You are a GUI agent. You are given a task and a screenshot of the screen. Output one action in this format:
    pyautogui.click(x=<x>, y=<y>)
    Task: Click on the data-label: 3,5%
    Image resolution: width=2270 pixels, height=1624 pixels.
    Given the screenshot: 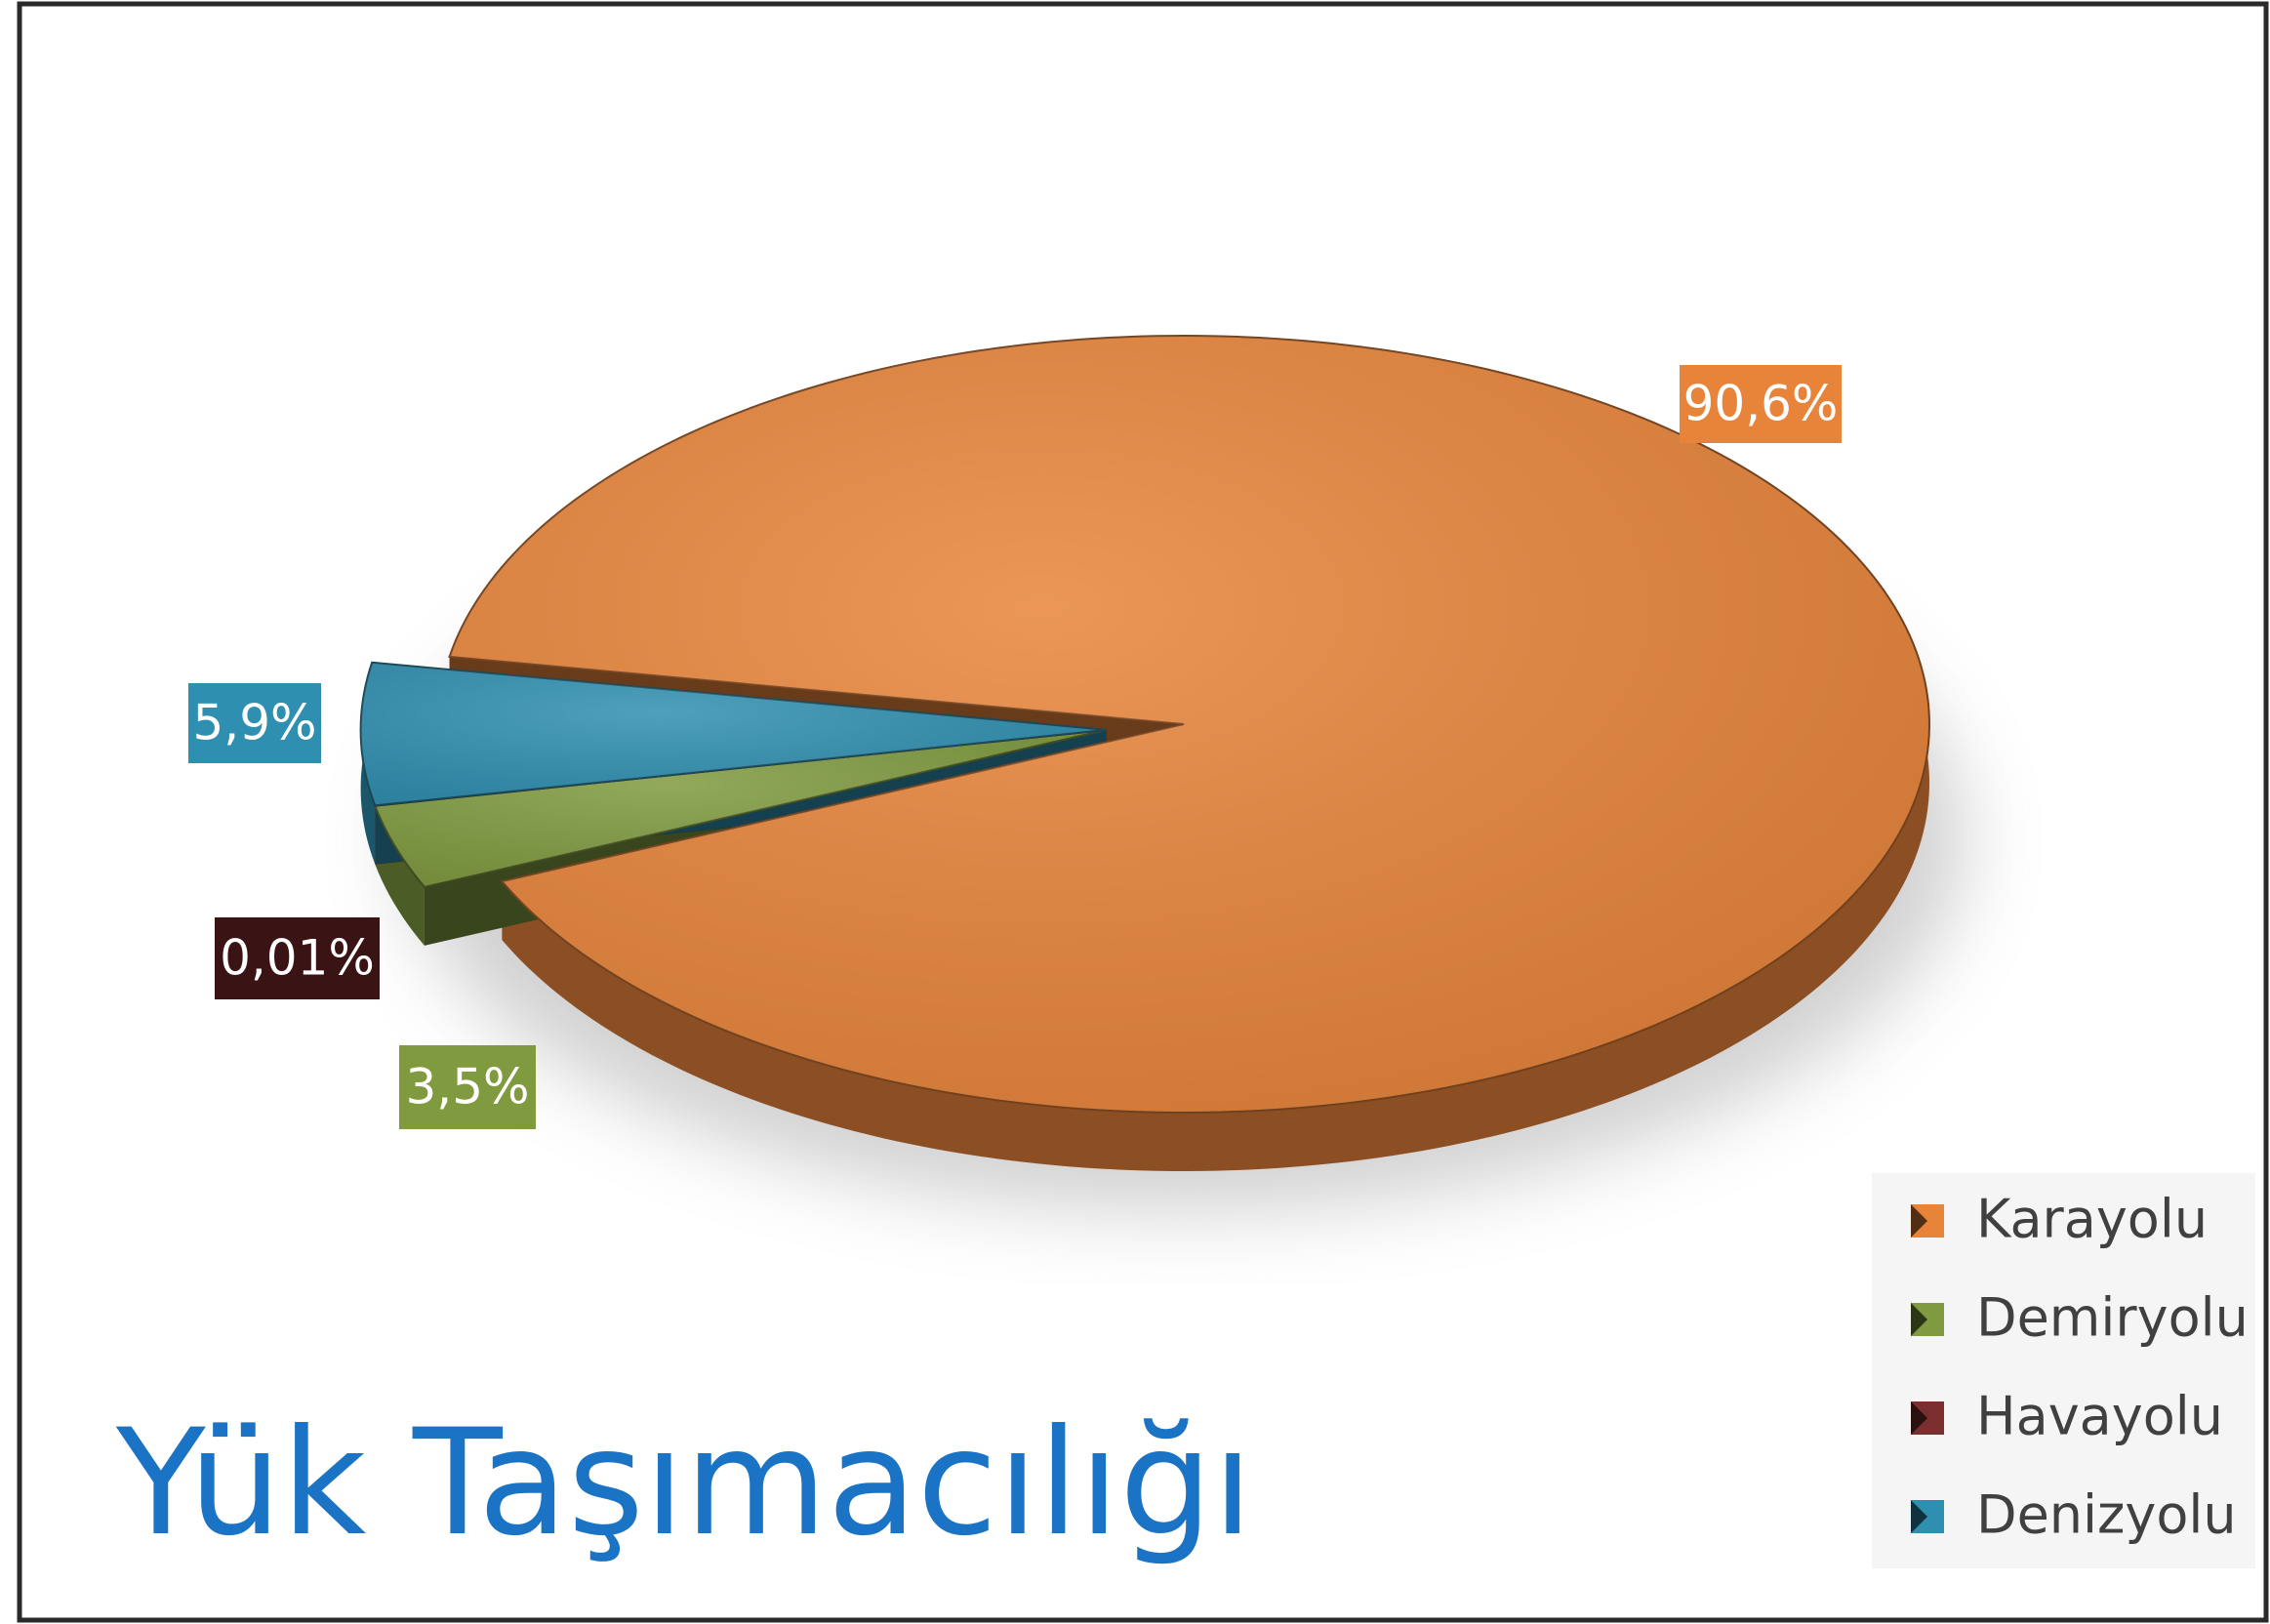 What is the action you would take?
    pyautogui.click(x=467, y=1088)
    